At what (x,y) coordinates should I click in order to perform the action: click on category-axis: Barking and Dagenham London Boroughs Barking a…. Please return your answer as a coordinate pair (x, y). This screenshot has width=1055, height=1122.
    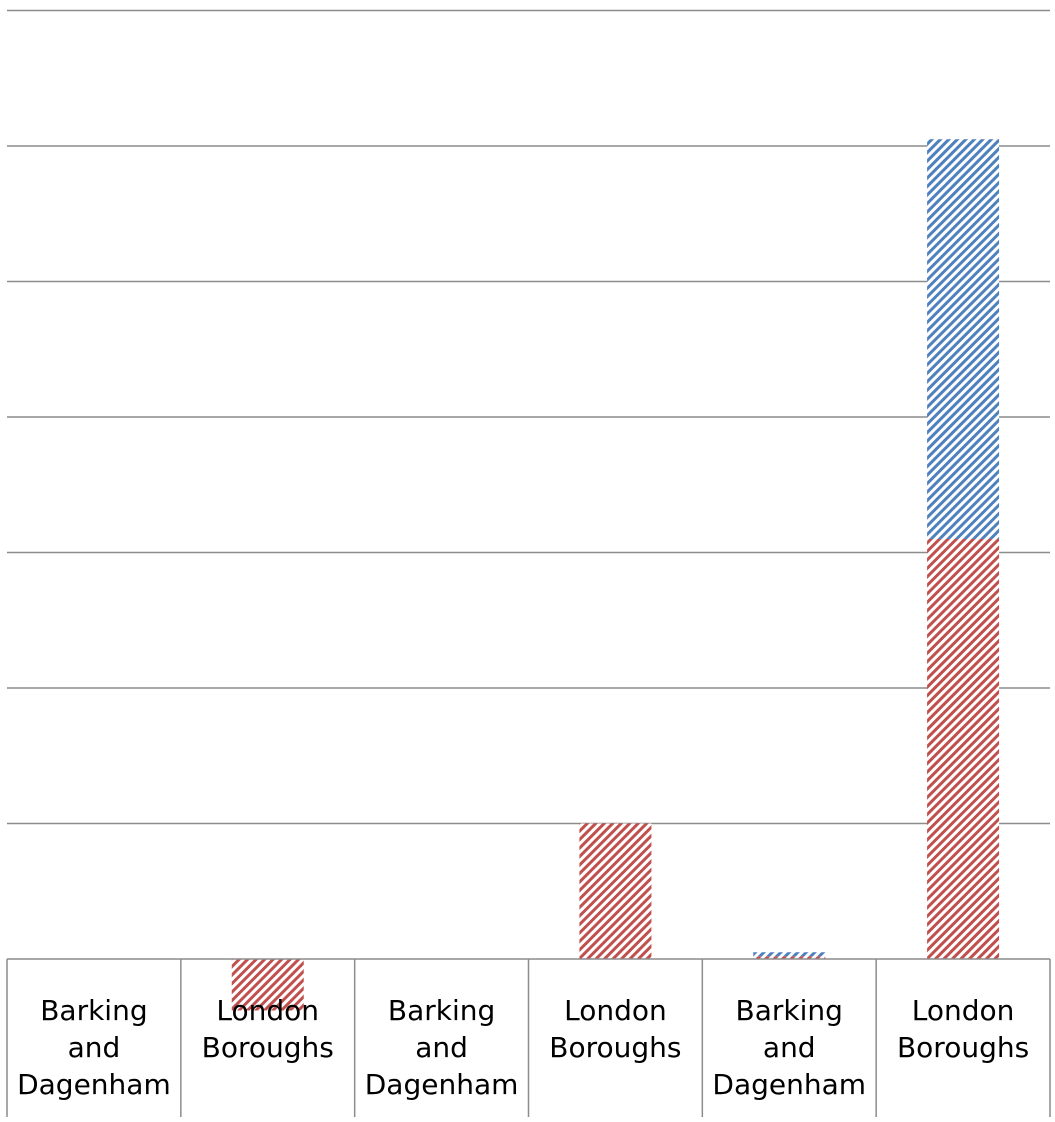
    Looking at the image, I should click on (528, 1037).